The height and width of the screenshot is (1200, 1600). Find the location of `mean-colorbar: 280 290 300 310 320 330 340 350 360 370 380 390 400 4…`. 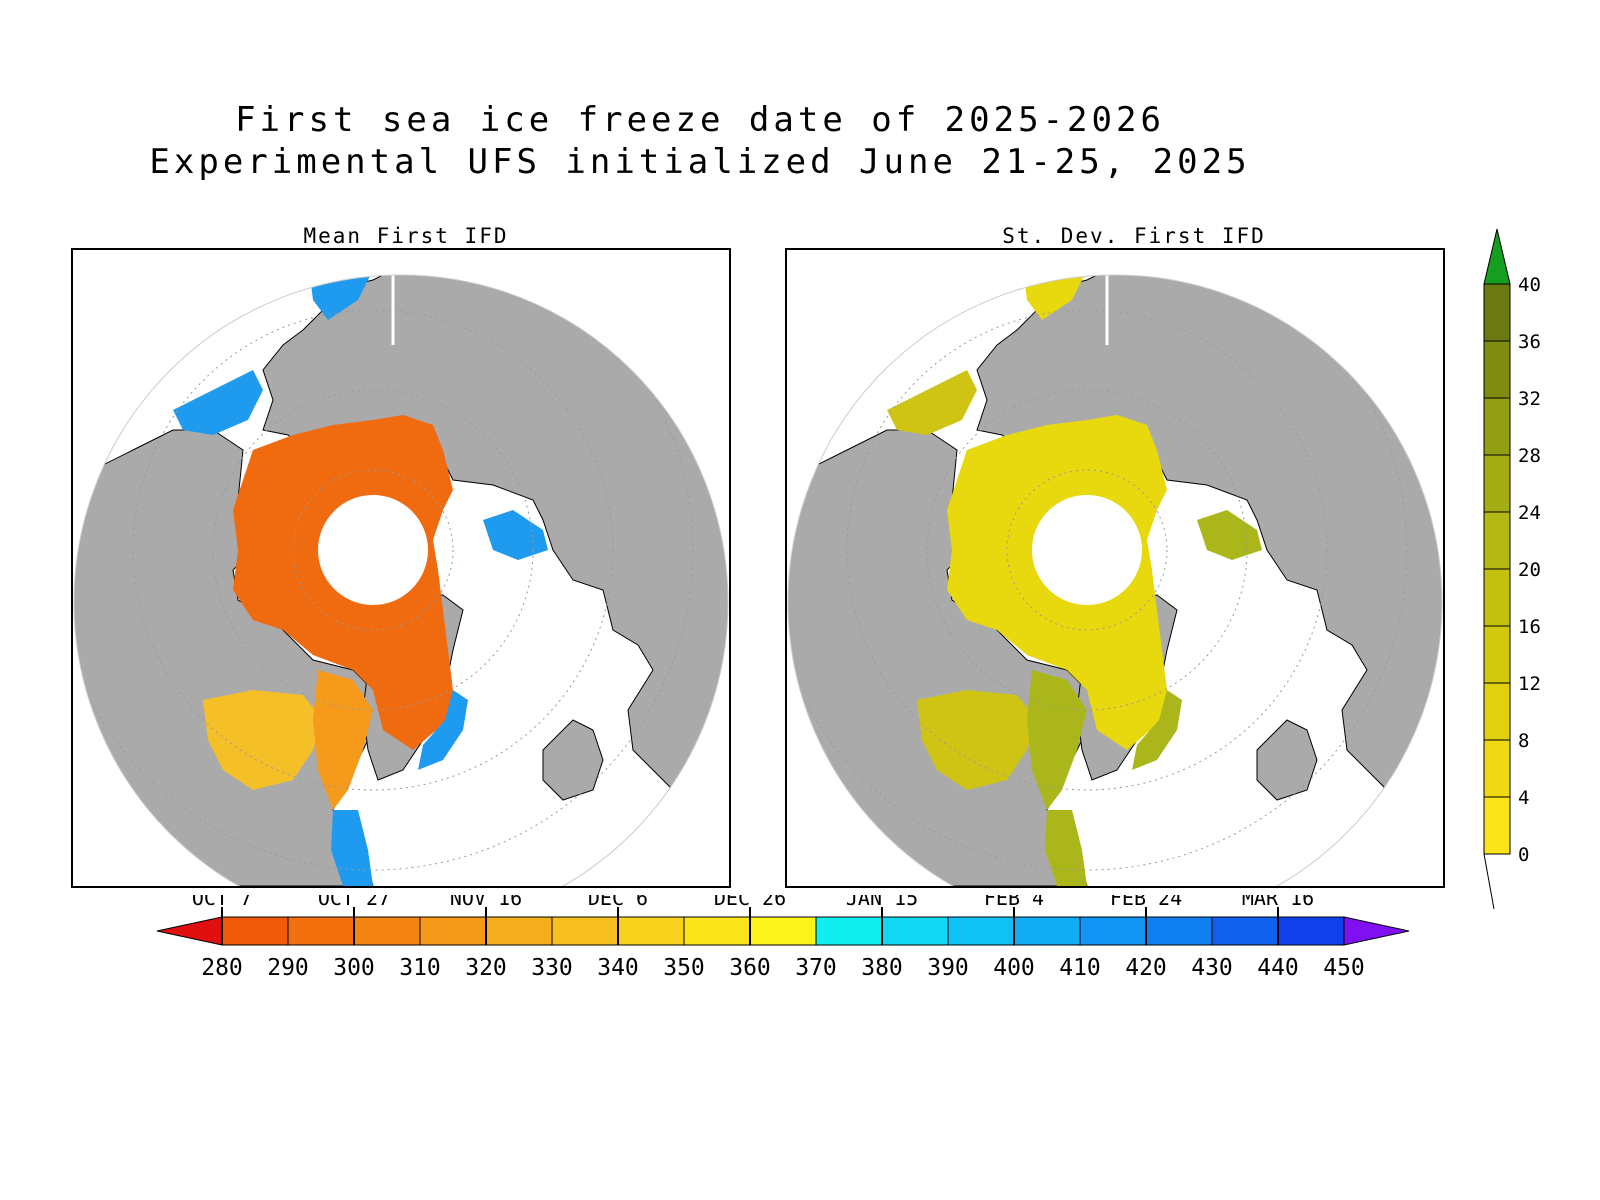

mean-colorbar: 280 290 300 310 320 330 340 350 360 370 380 390 400 4… is located at coordinates (783, 938).